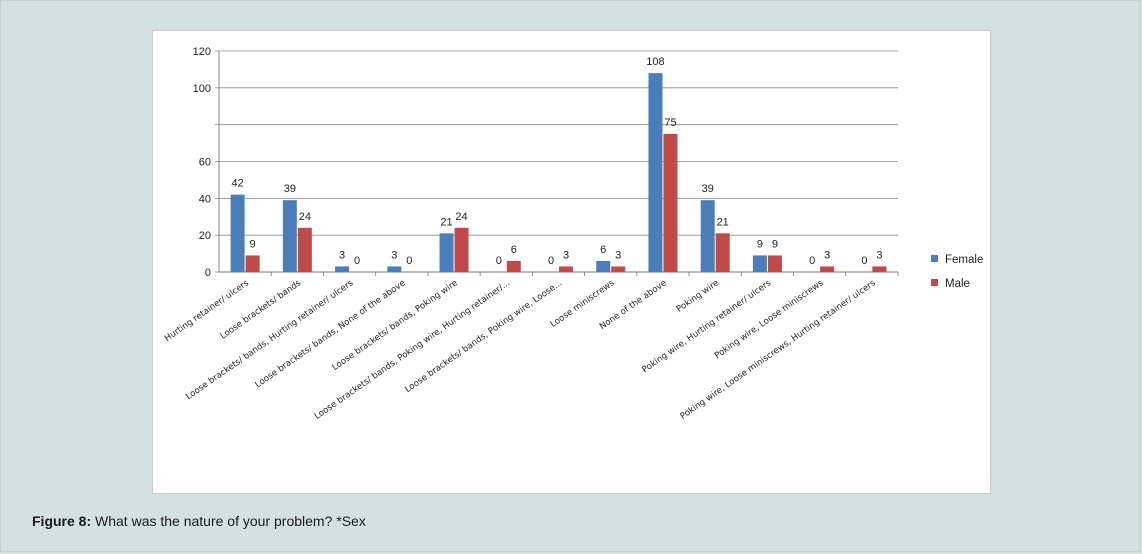  What do you see at coordinates (205, 236) in the screenshot?
I see `y-tick-label: 20` at bounding box center [205, 236].